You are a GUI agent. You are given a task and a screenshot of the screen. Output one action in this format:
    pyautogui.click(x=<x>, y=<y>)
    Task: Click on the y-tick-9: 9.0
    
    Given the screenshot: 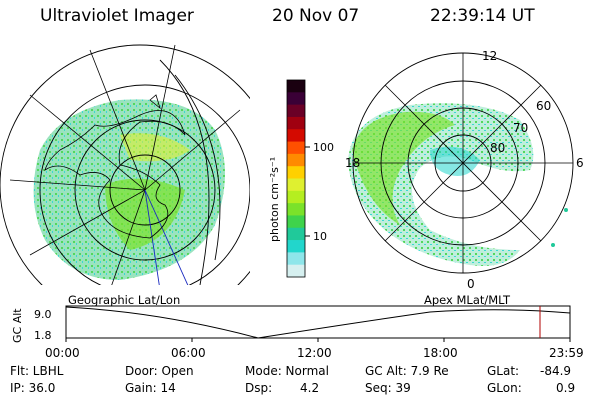 What is the action you would take?
    pyautogui.click(x=43, y=314)
    